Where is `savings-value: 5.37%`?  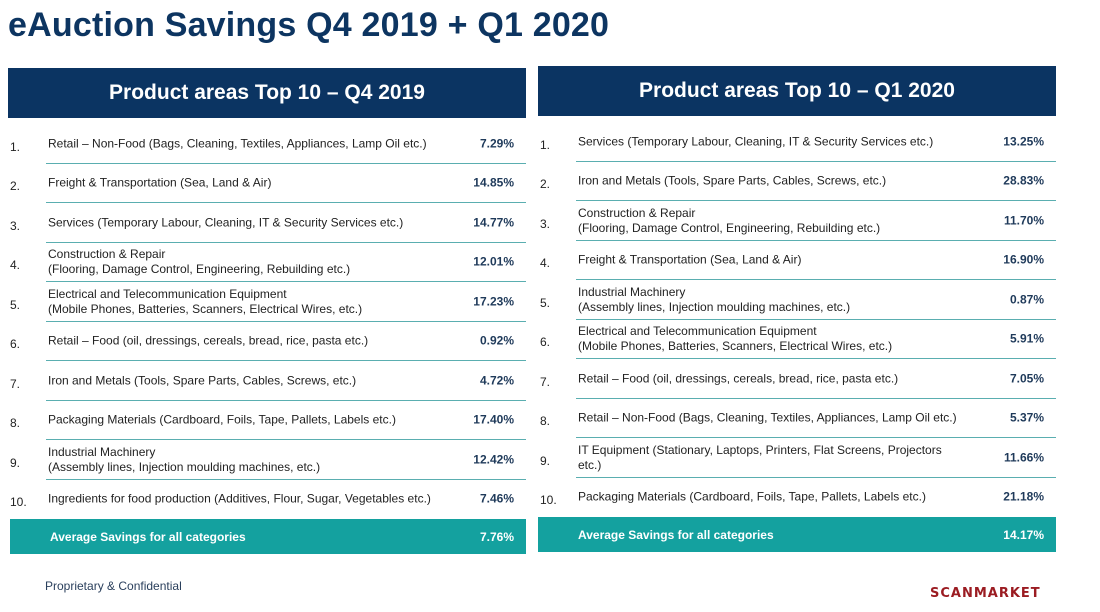 savings-value: 5.37% is located at coordinates (1026, 417).